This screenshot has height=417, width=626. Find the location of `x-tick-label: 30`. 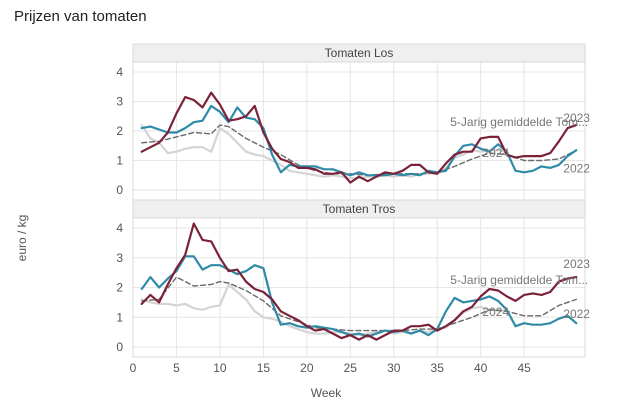

x-tick-label: 30 is located at coordinates (394, 368).